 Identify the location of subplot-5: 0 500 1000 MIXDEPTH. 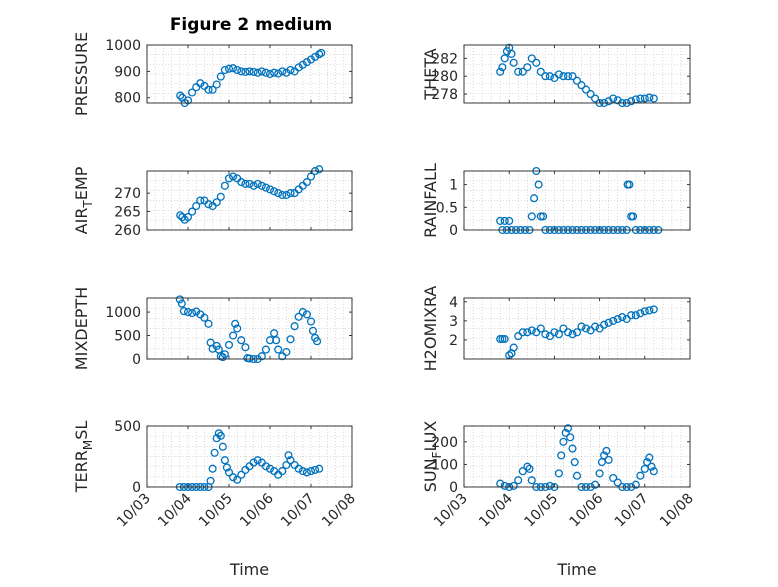
(212, 328).